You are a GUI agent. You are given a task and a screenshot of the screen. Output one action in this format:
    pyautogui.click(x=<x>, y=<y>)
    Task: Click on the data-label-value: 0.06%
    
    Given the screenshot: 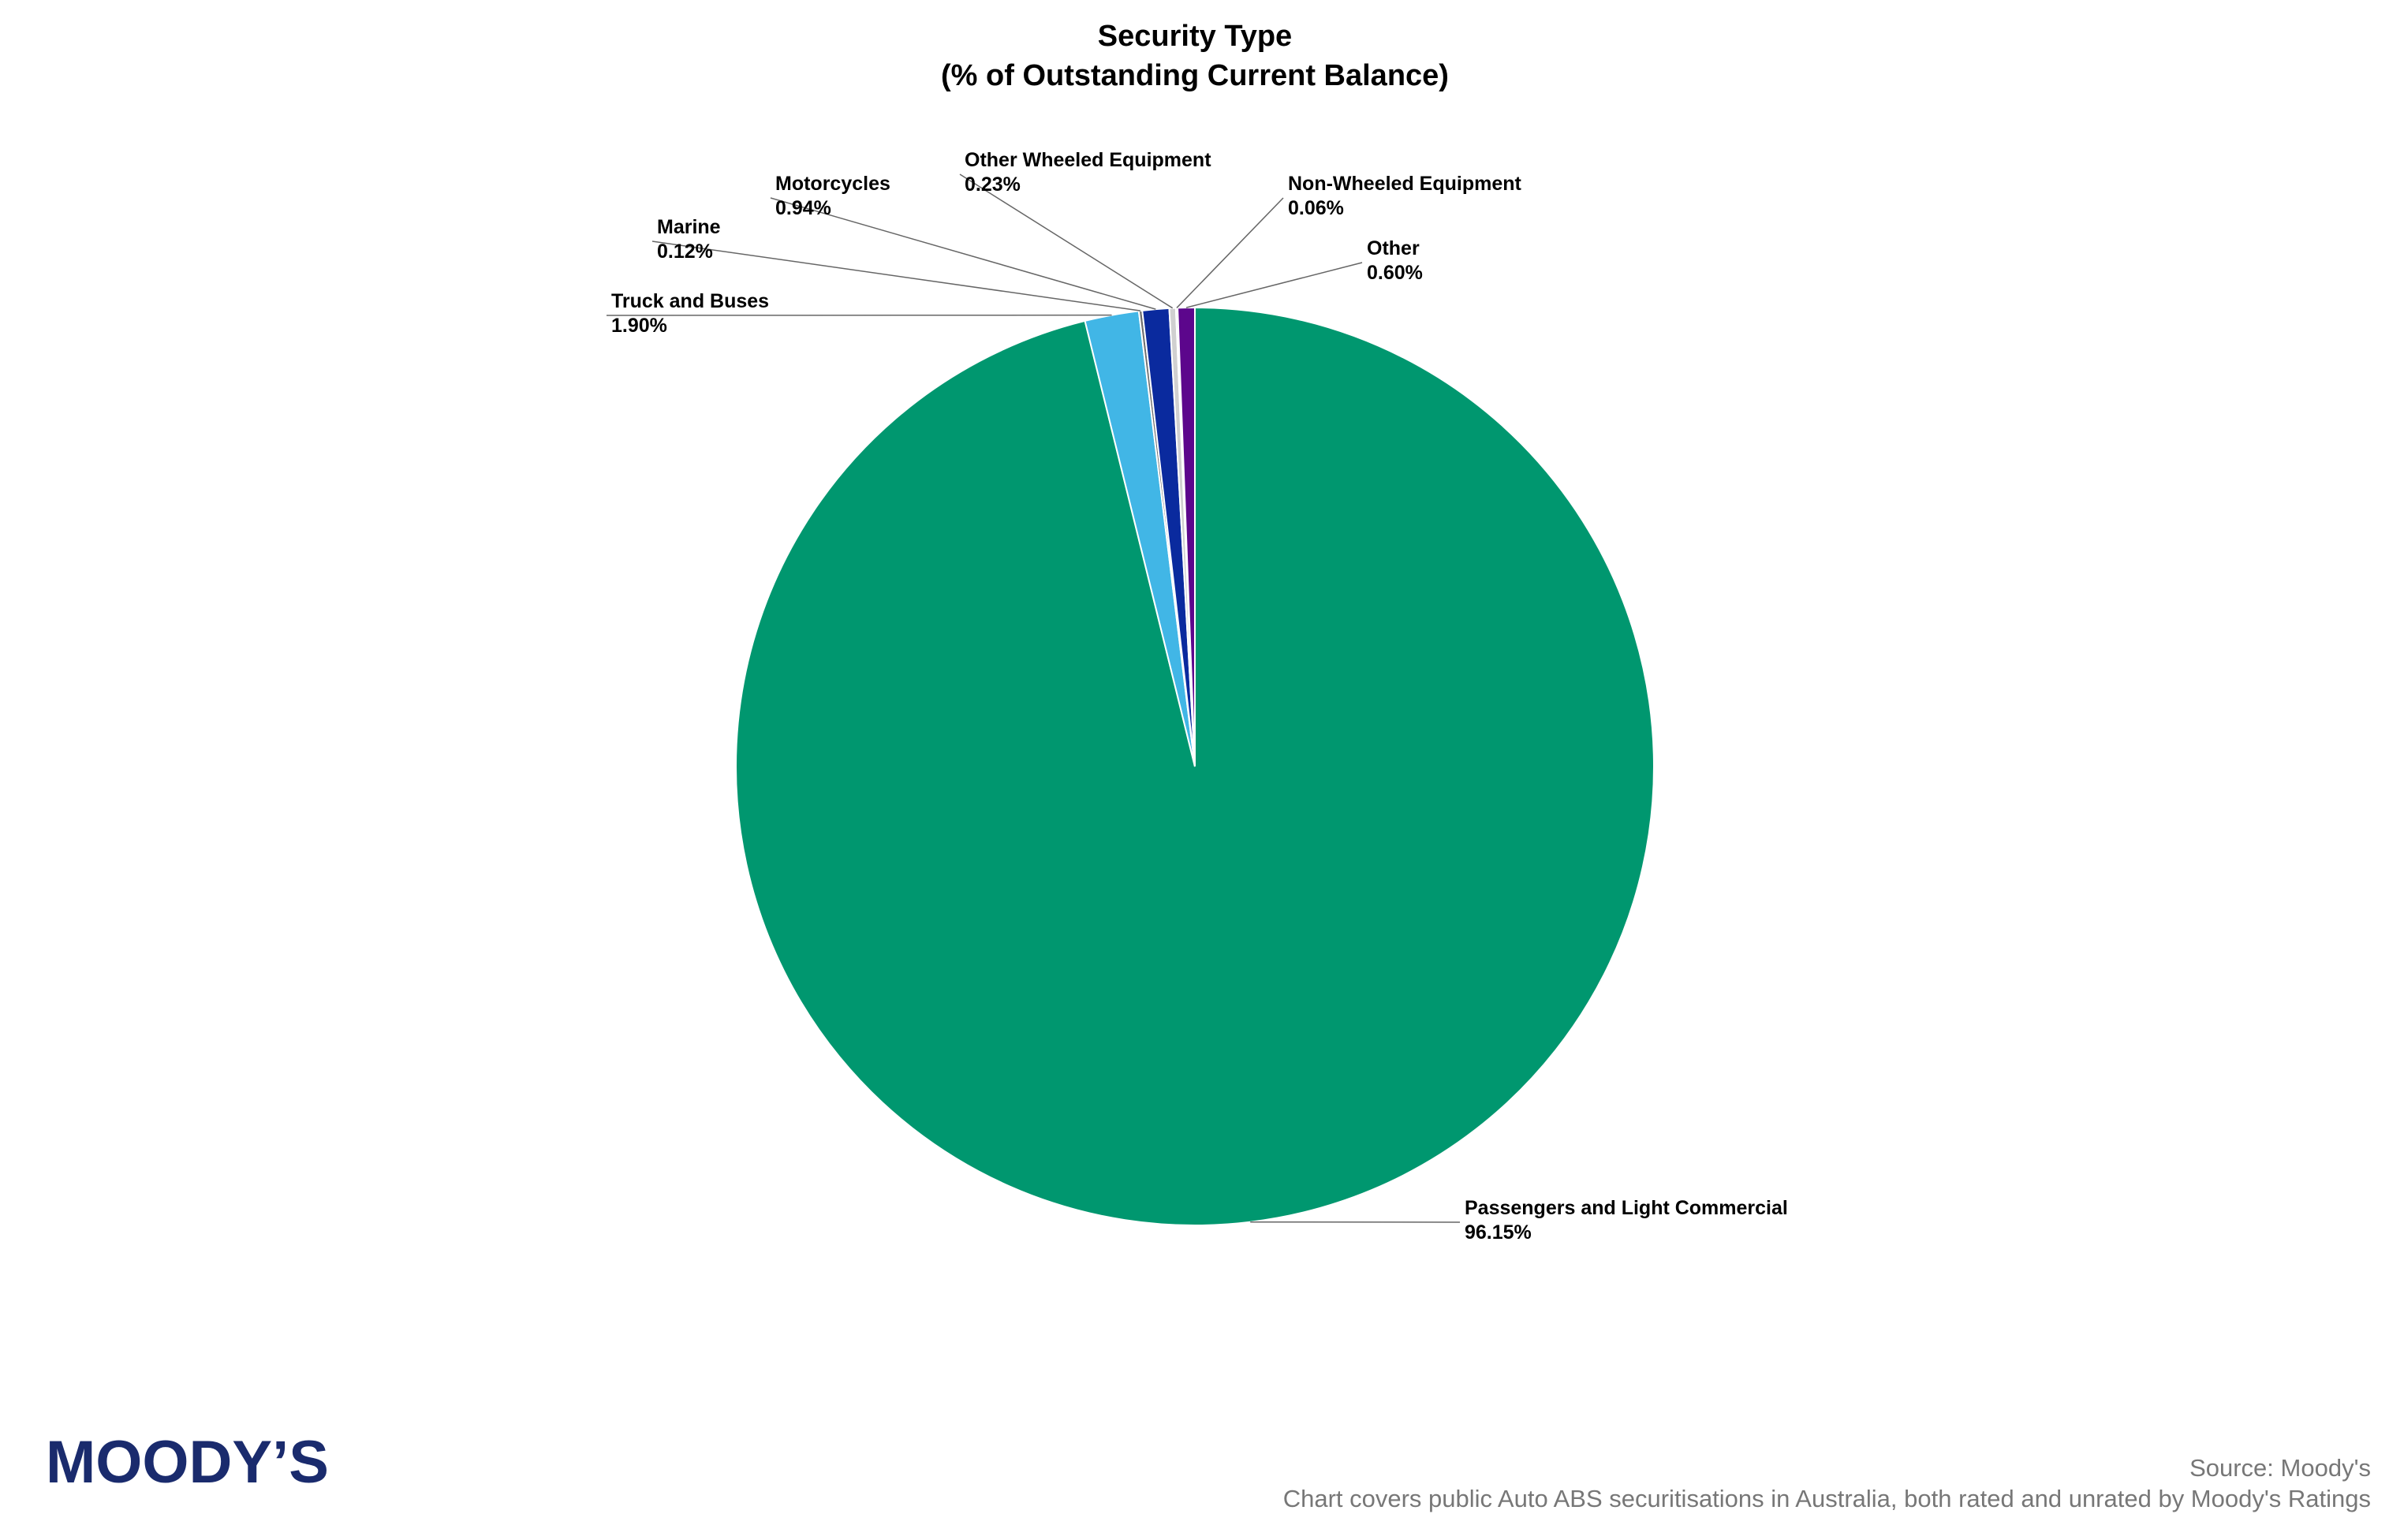 What is the action you would take?
    pyautogui.click(x=1316, y=208)
    